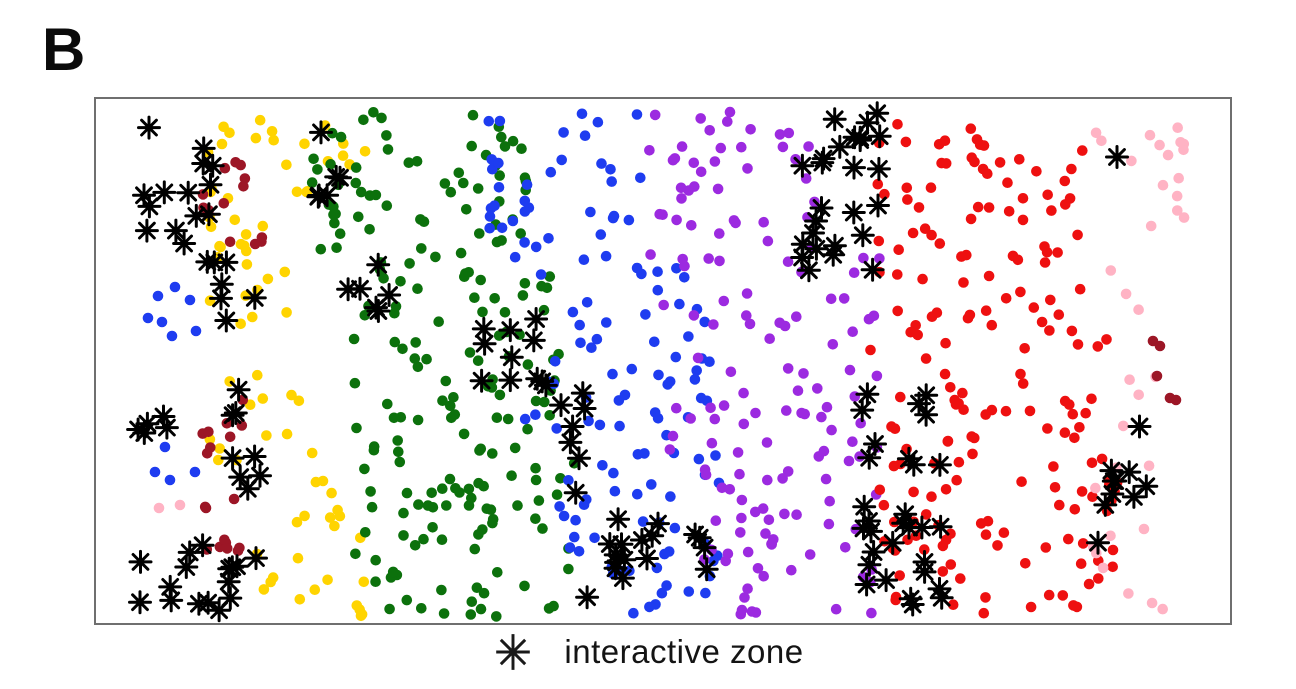 The image size is (1296, 689). I want to click on panel-label: B, so click(64, 49).